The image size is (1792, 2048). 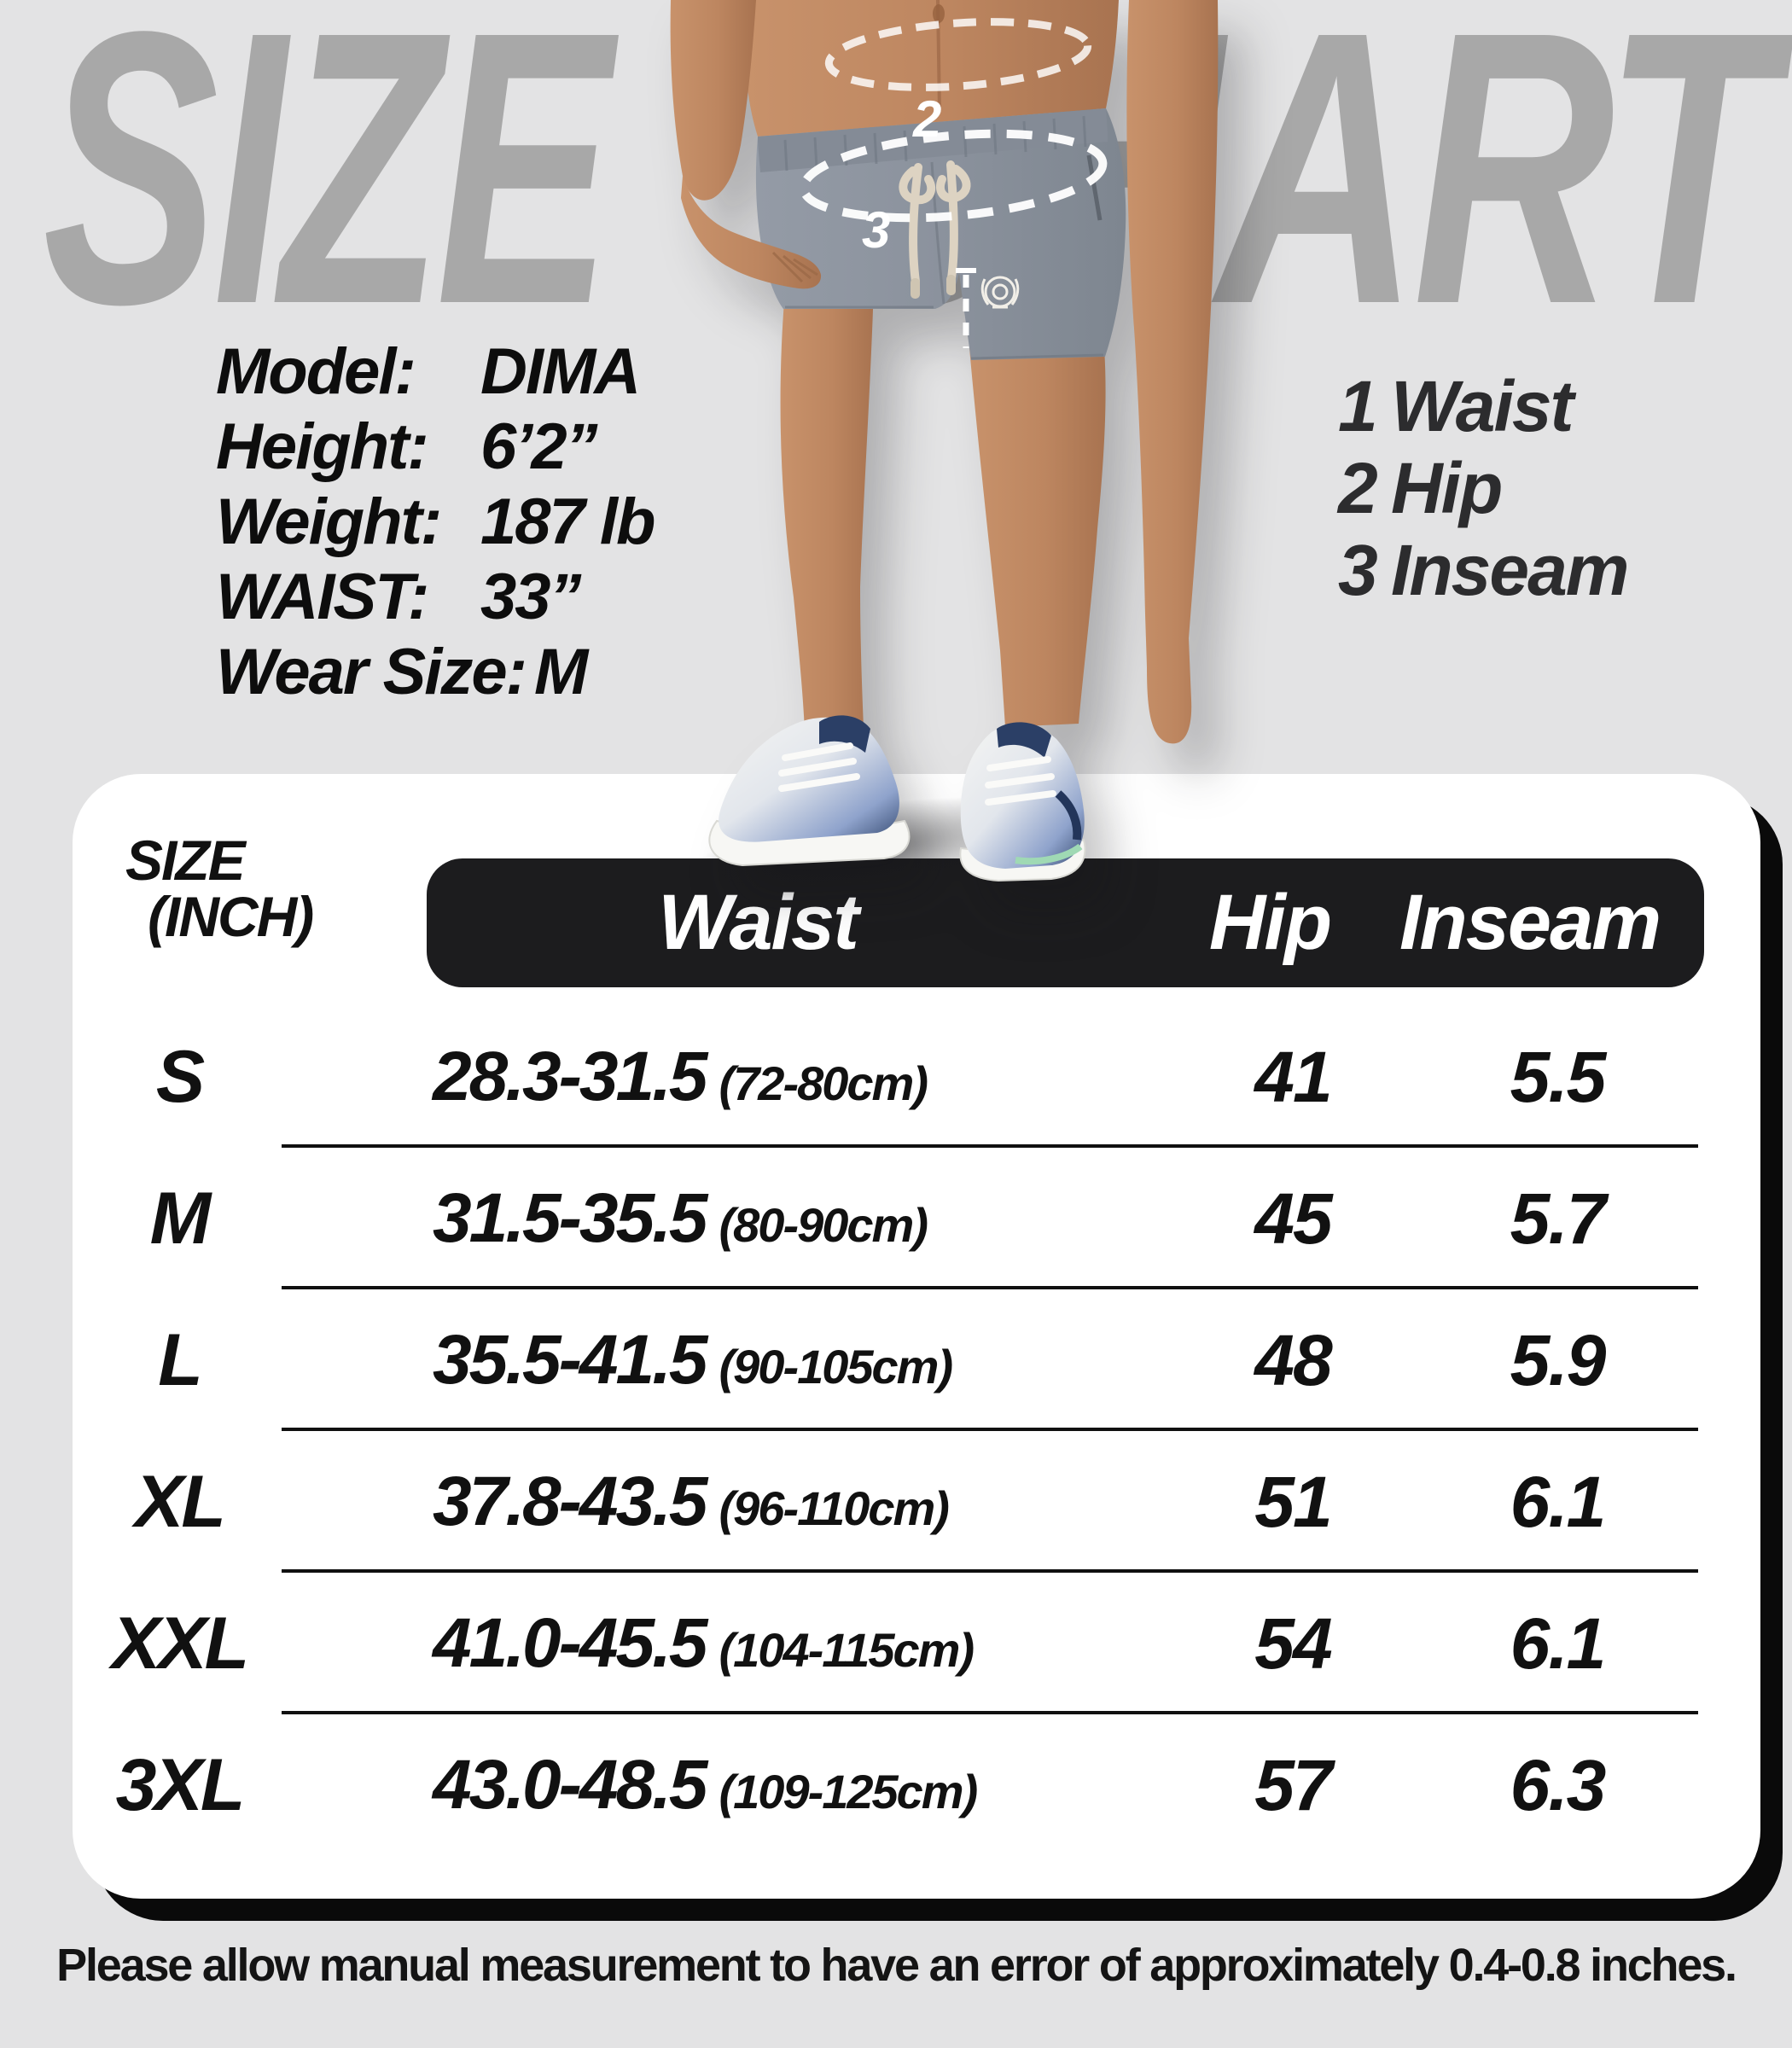 What do you see at coordinates (827, 509) in the screenshot?
I see `left-leg` at bounding box center [827, 509].